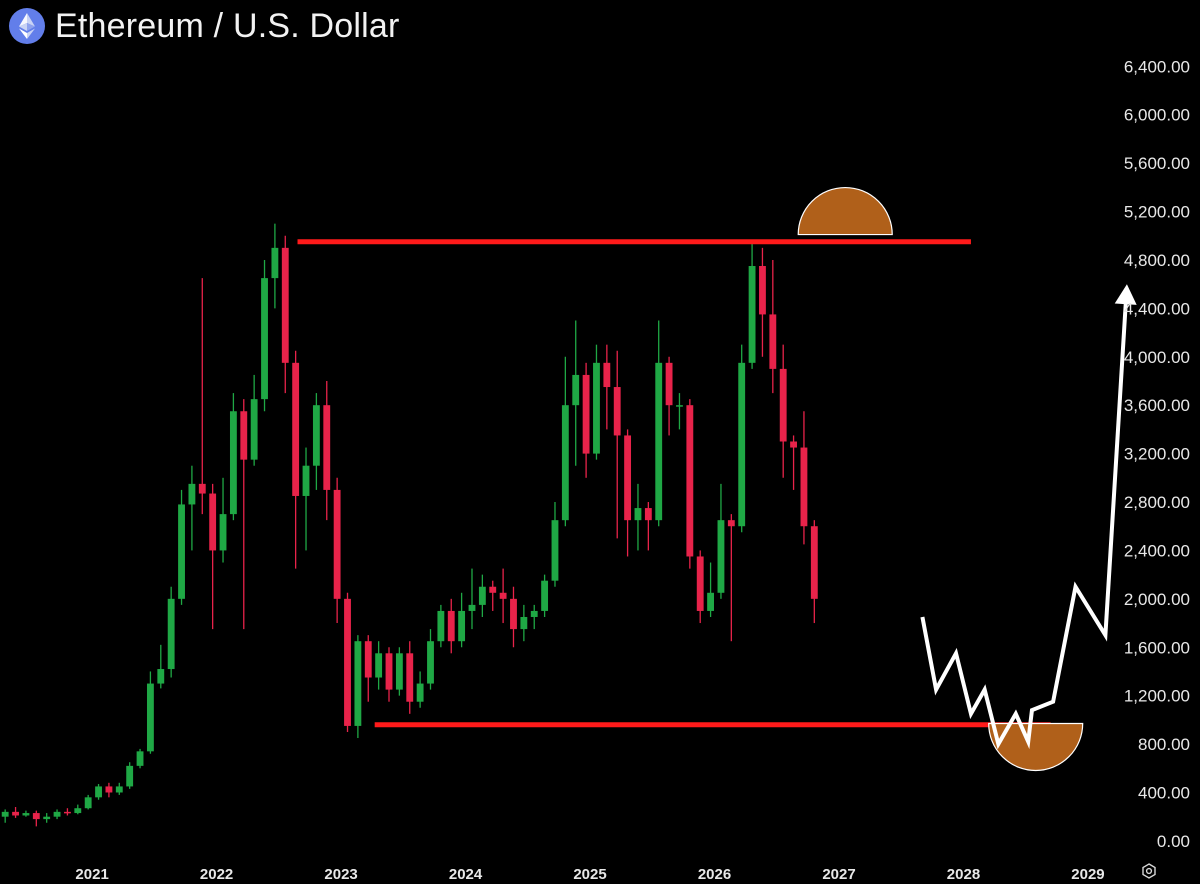  Describe the element at coordinates (1036, 746) in the screenshot. I see `bottom-semicircle-marker` at that location.